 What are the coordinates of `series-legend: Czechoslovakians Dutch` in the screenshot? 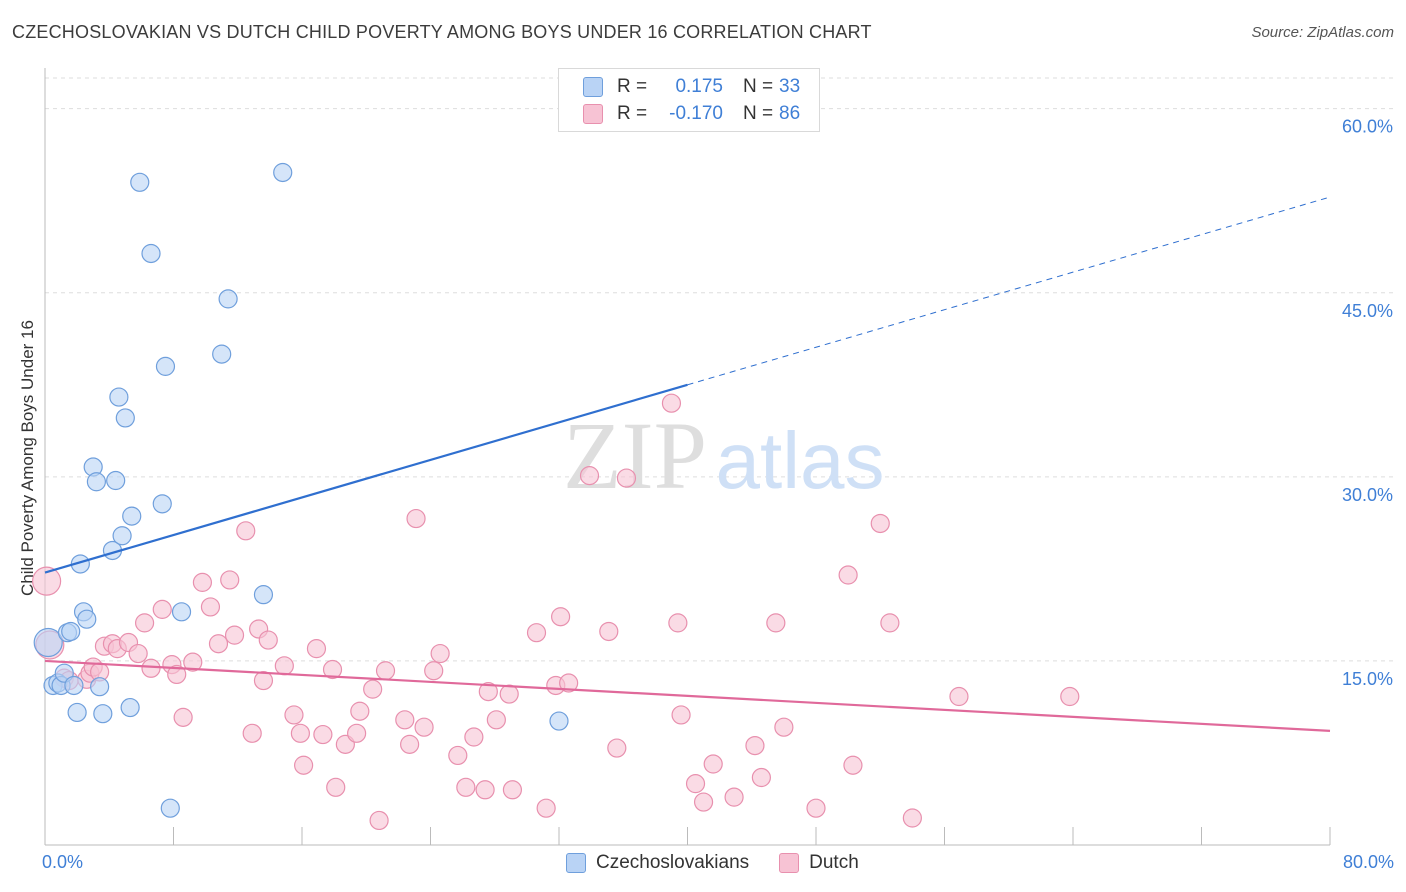 It's located at (727, 863).